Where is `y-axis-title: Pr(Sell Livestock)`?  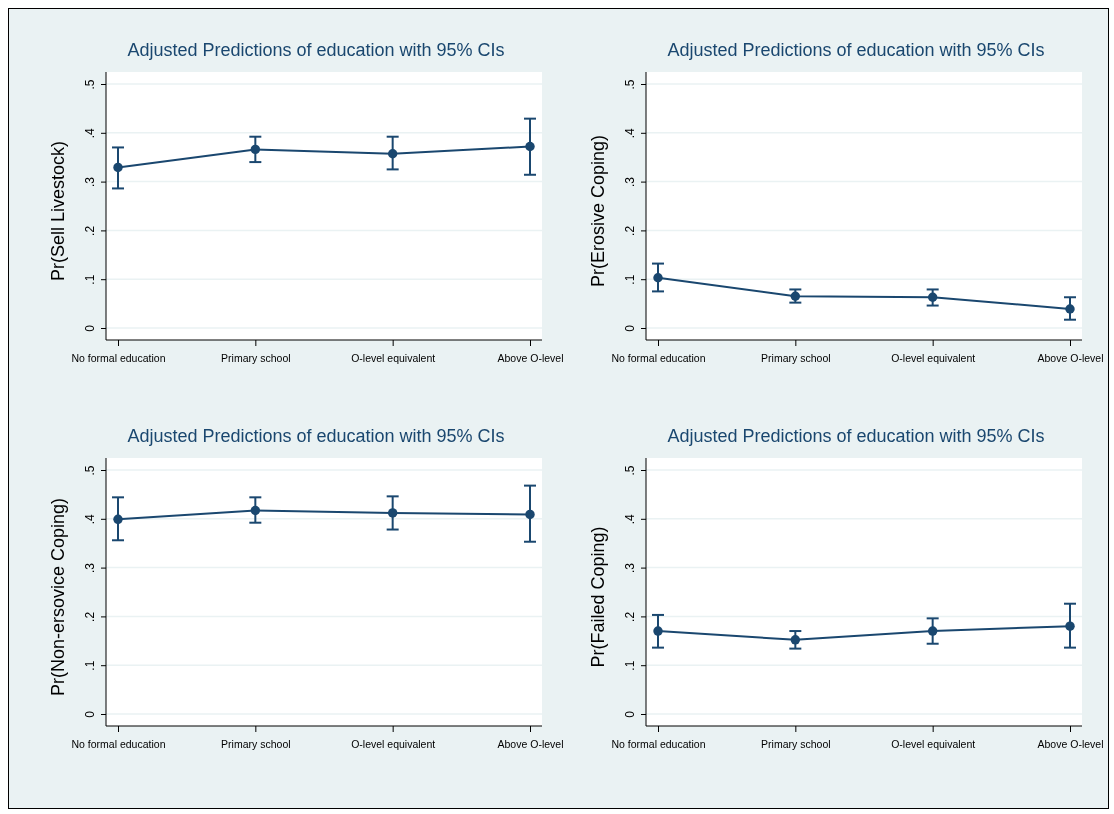
y-axis-title: Pr(Sell Livestock) is located at coordinates (58, 211).